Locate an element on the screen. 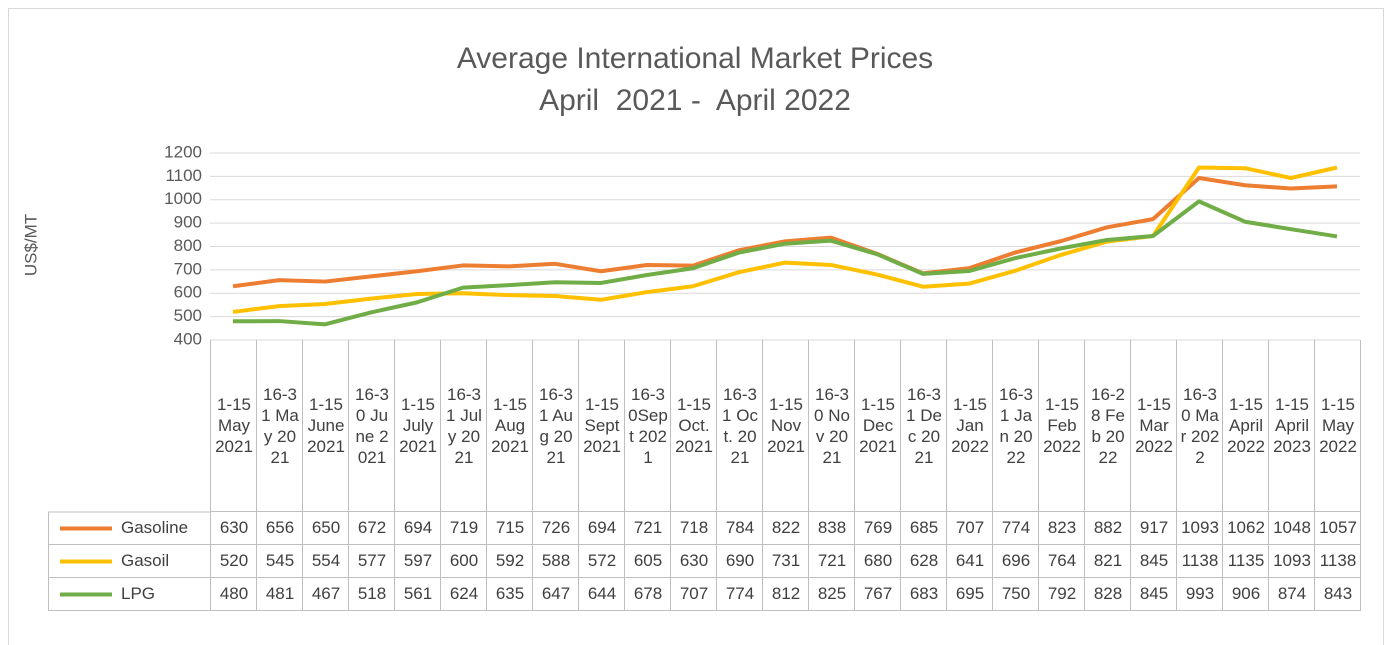 The image size is (1391, 645). table-cell: 647 is located at coordinates (555, 594).